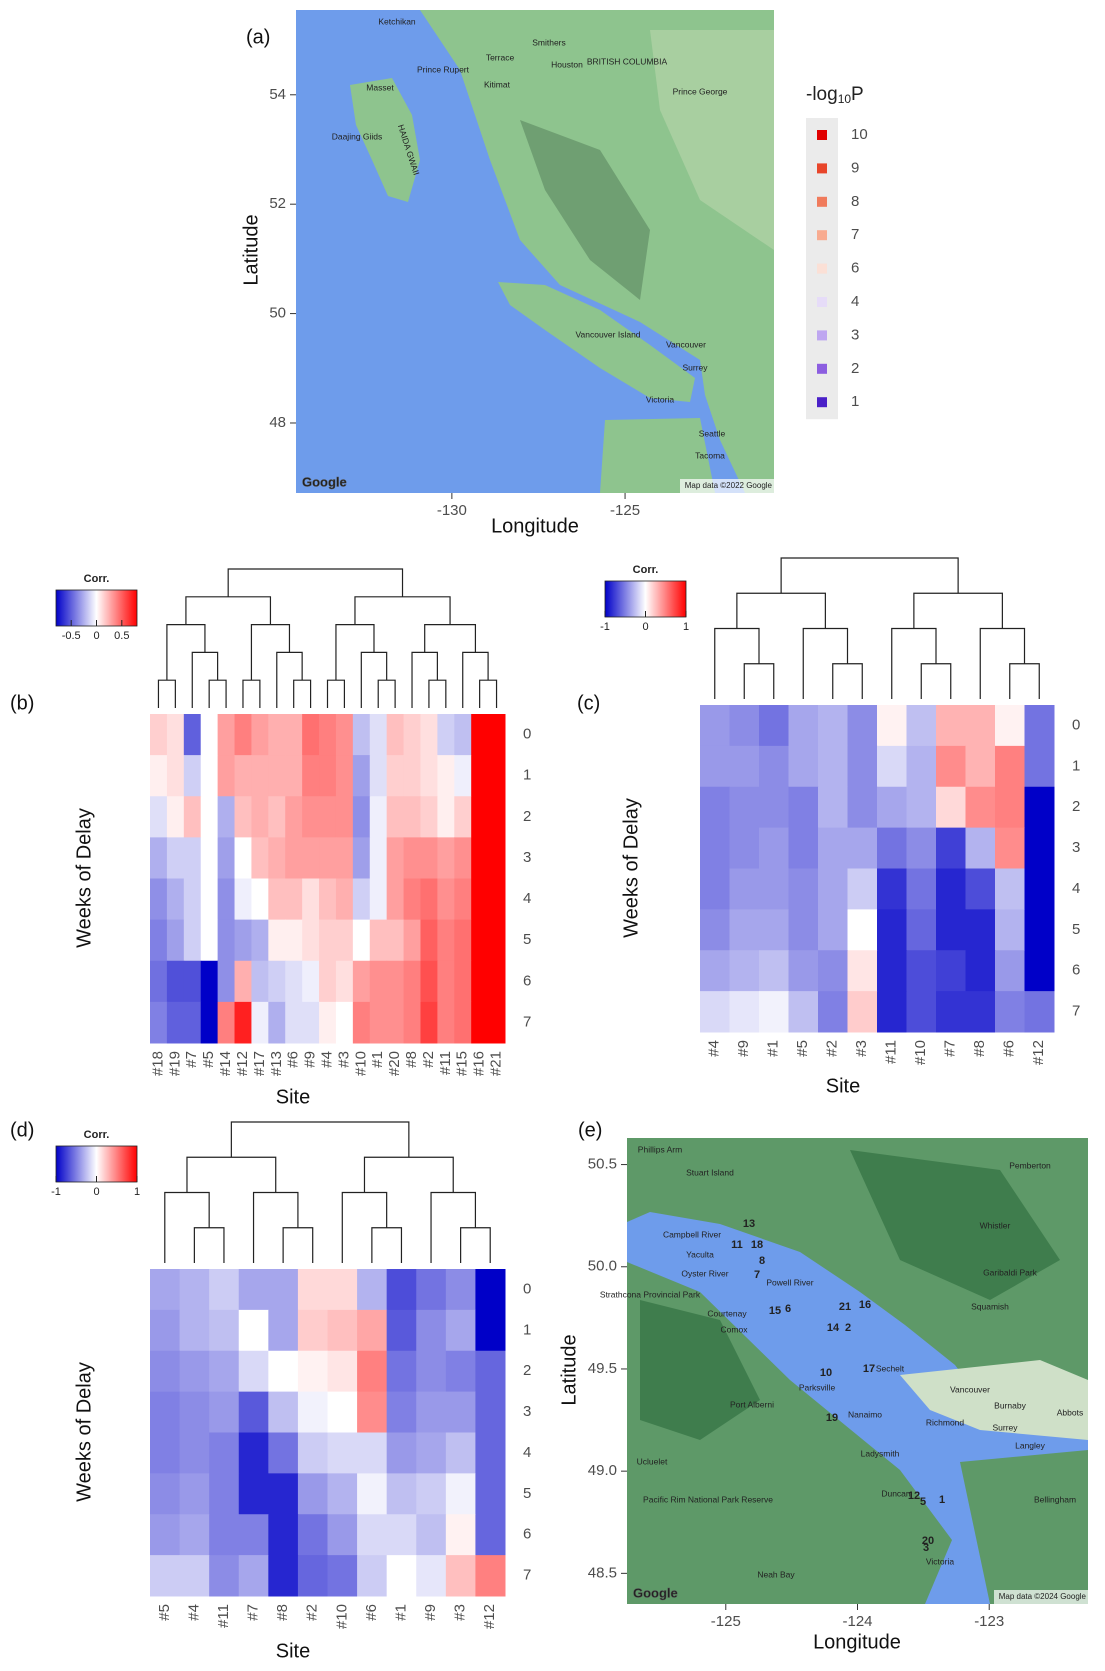 This screenshot has height=1671, width=1105. Describe the element at coordinates (727, 1313) in the screenshot. I see `place-label: Courtenay` at that location.